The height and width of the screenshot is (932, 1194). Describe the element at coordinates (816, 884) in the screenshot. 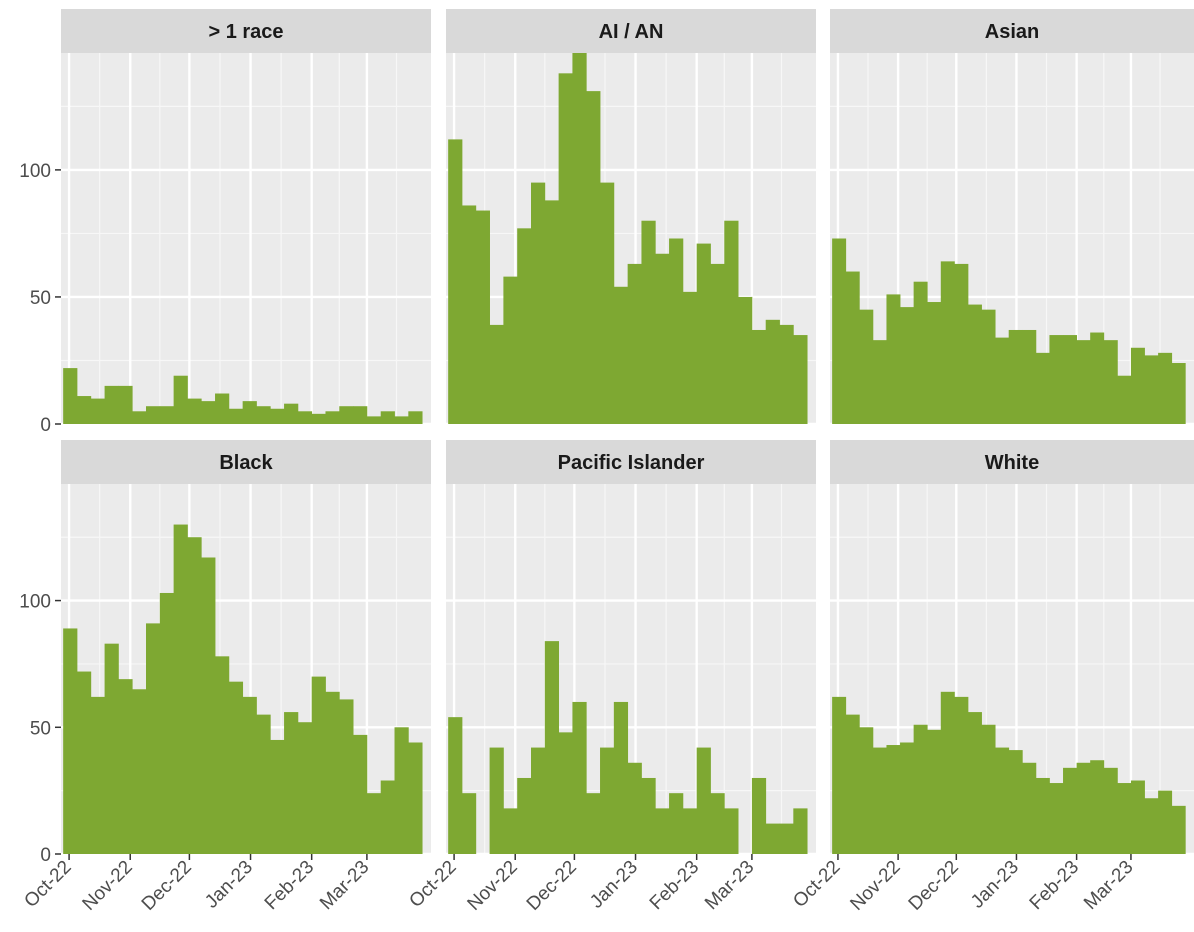

I see `x-tick-label: Oct-22` at that location.